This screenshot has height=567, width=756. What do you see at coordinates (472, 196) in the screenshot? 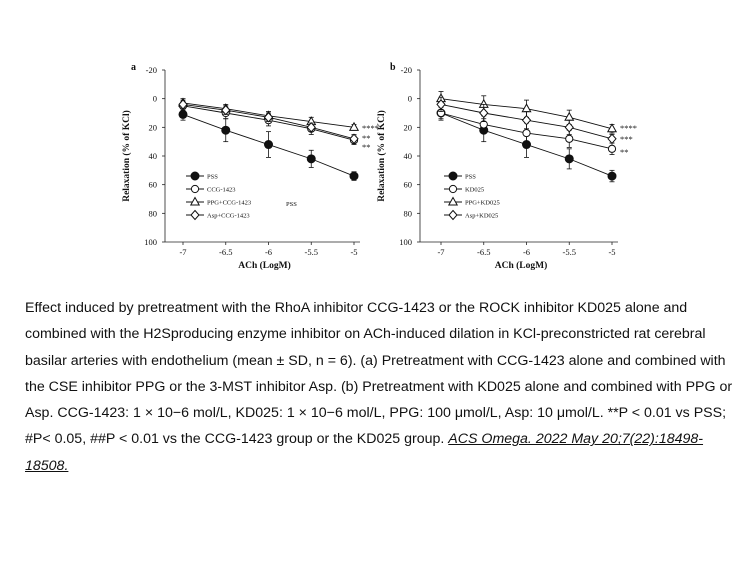
I see `legend: PSS KD025 PPG+KD025 Asp+KD025` at bounding box center [472, 196].